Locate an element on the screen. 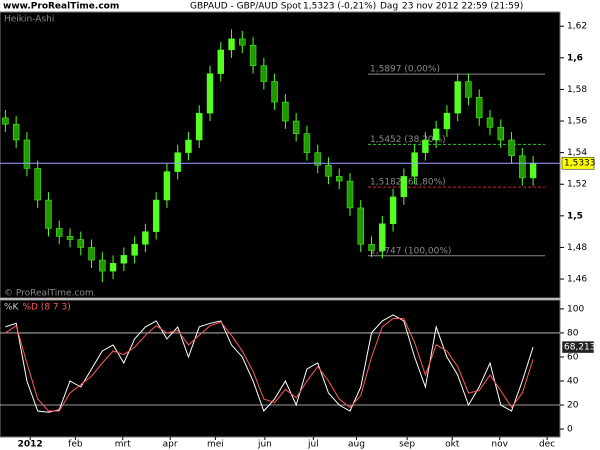 This screenshot has width=600, height=450. x-tick-label: feb is located at coordinates (75, 445).